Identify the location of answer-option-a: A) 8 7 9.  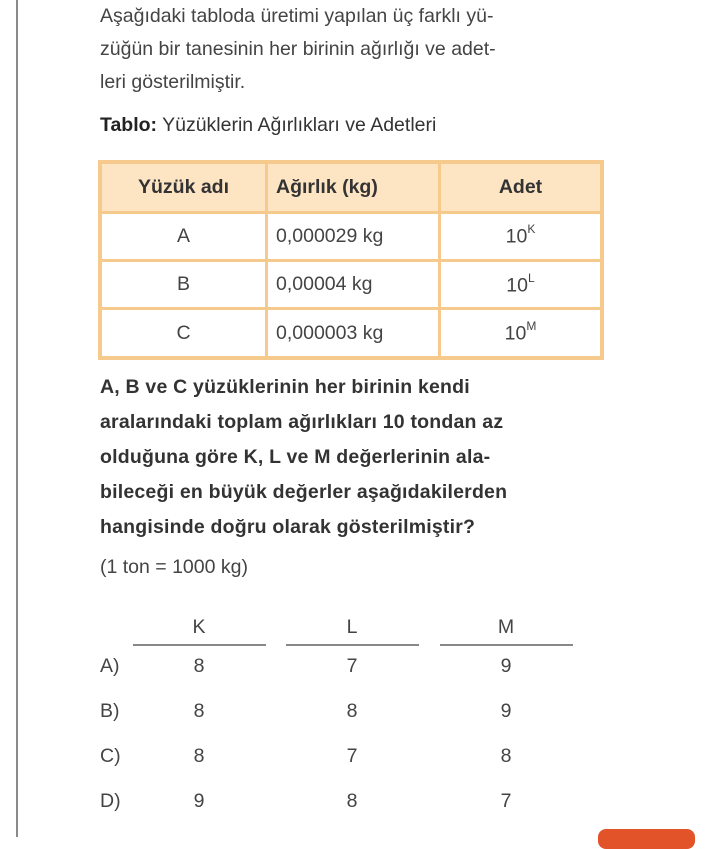
(360, 670).